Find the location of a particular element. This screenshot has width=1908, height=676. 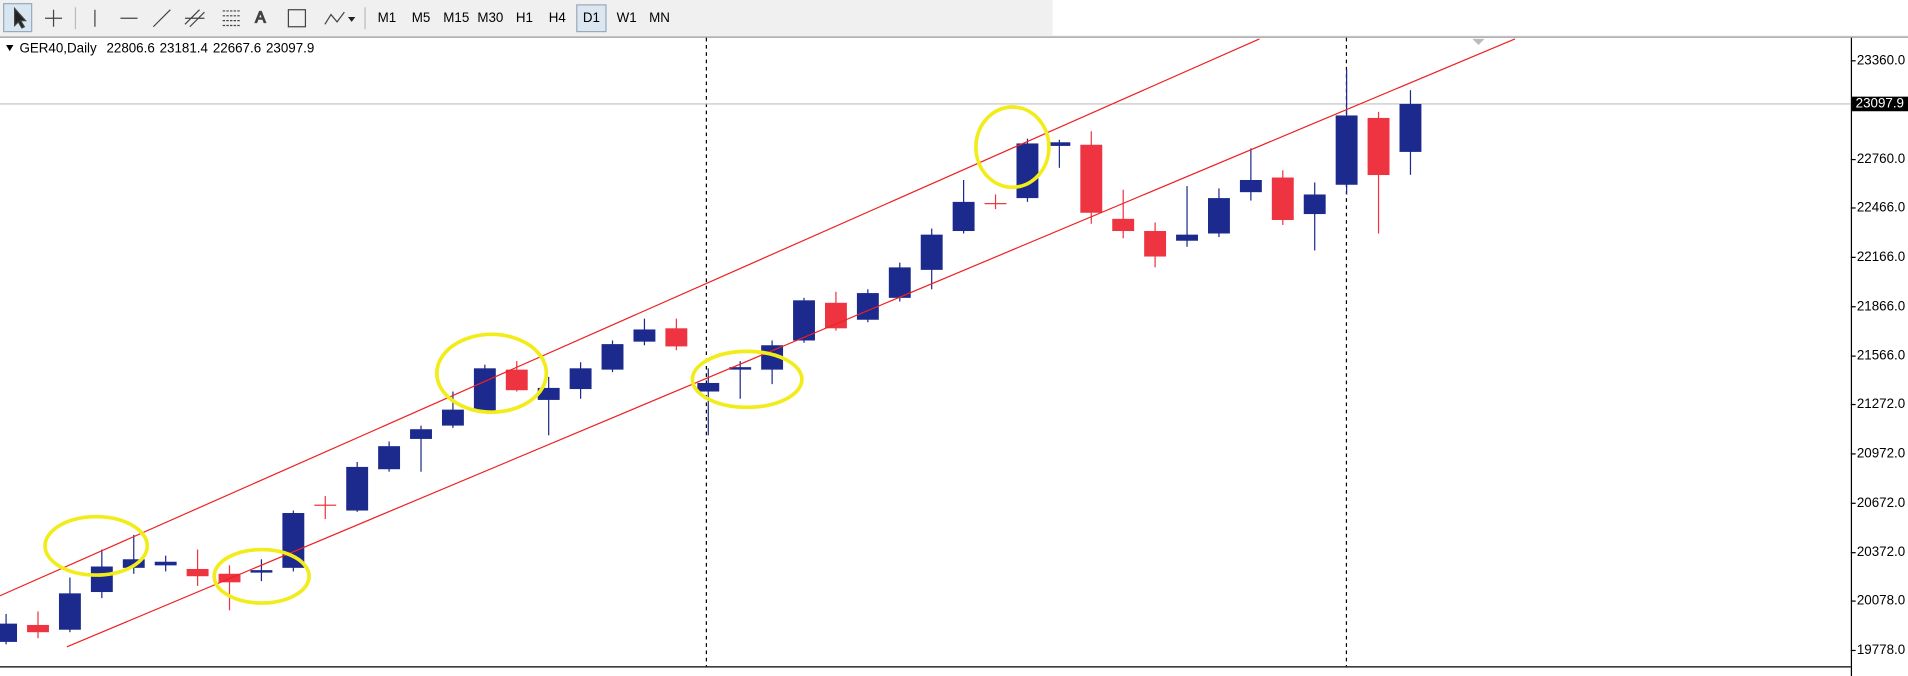

trendline-icon is located at coordinates (161, 18).